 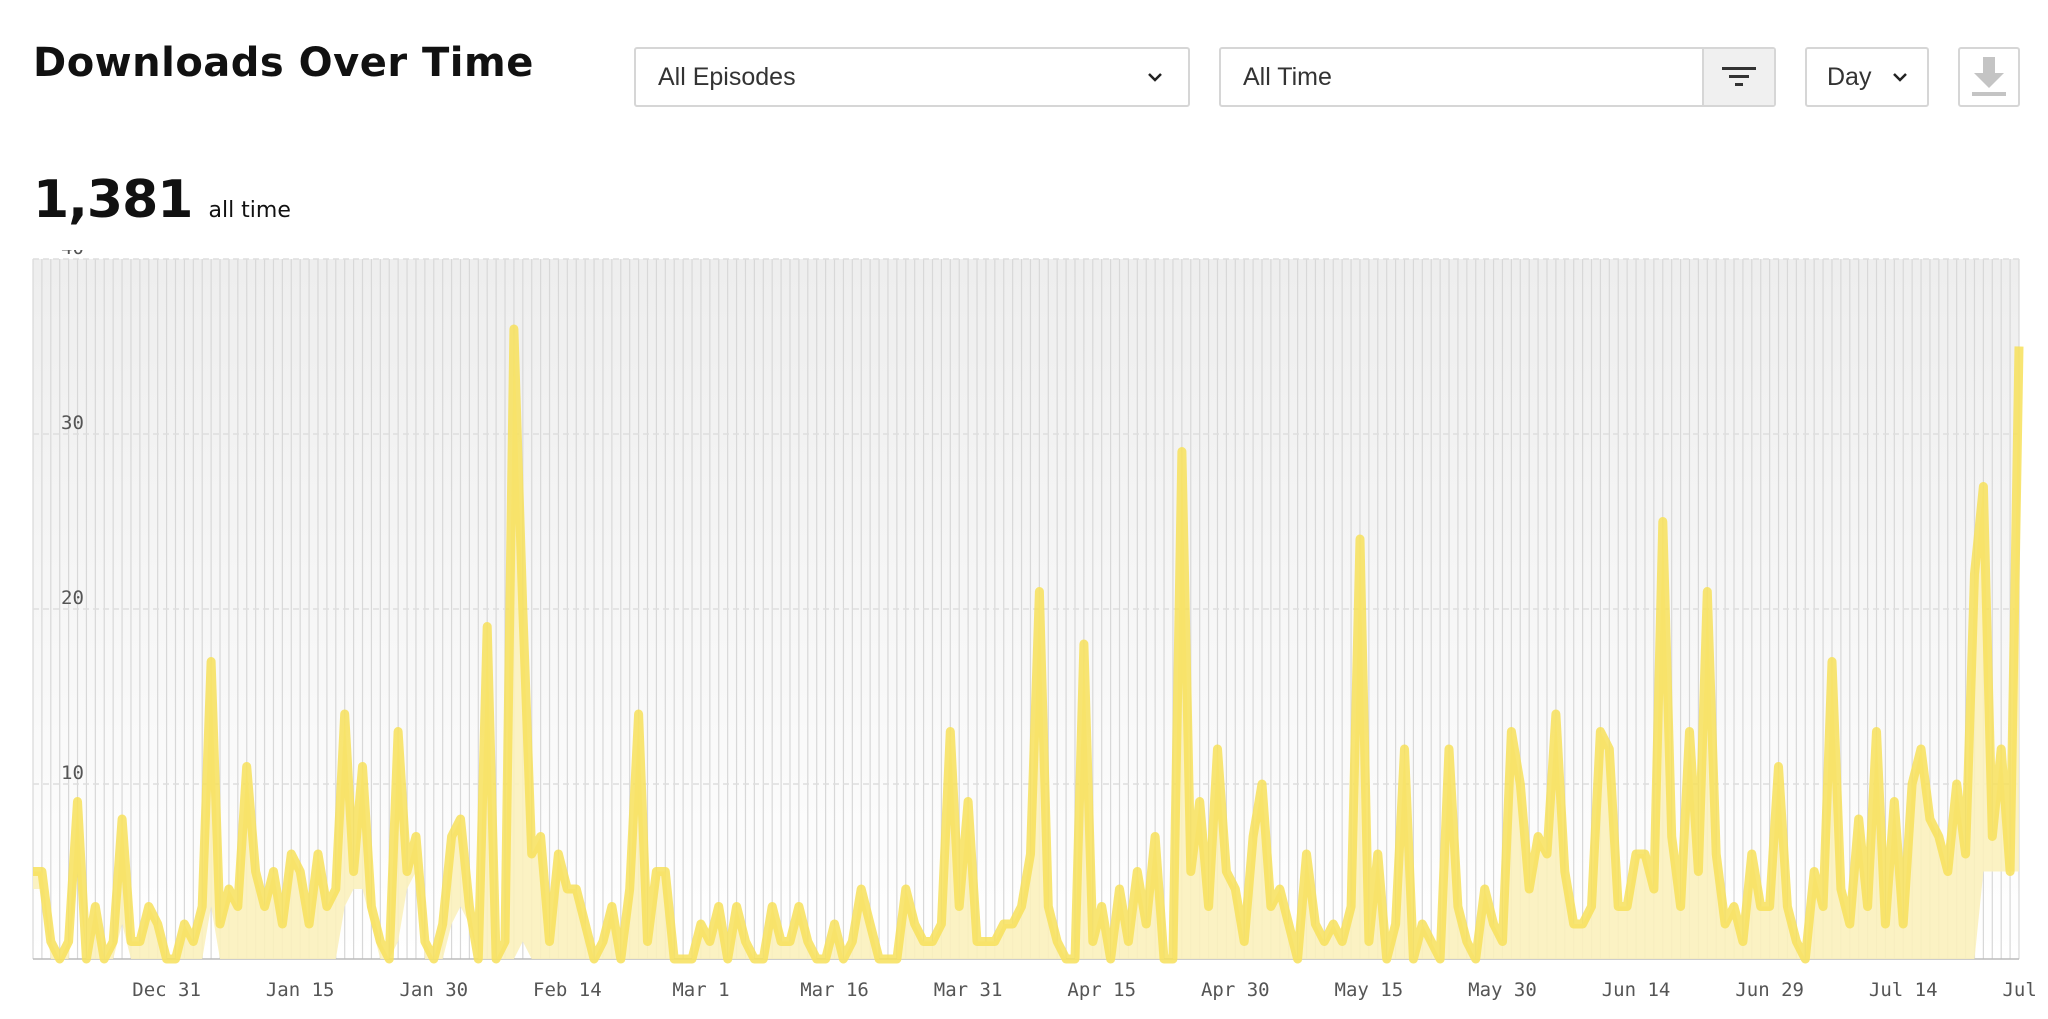 I want to click on total-downloads: 1,381 all time, so click(x=162, y=200).